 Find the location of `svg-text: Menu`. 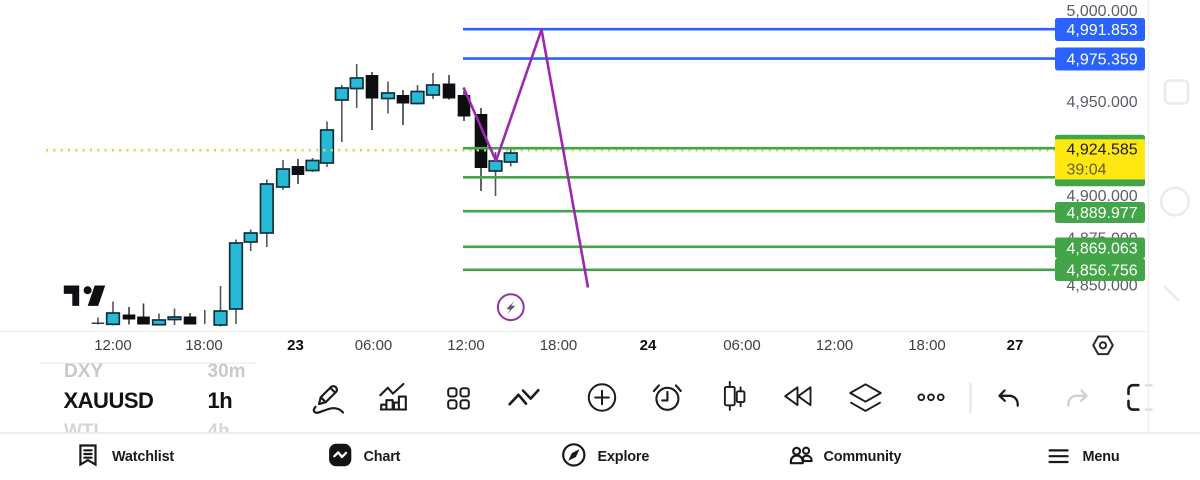

svg-text: Menu is located at coordinates (1101, 457).